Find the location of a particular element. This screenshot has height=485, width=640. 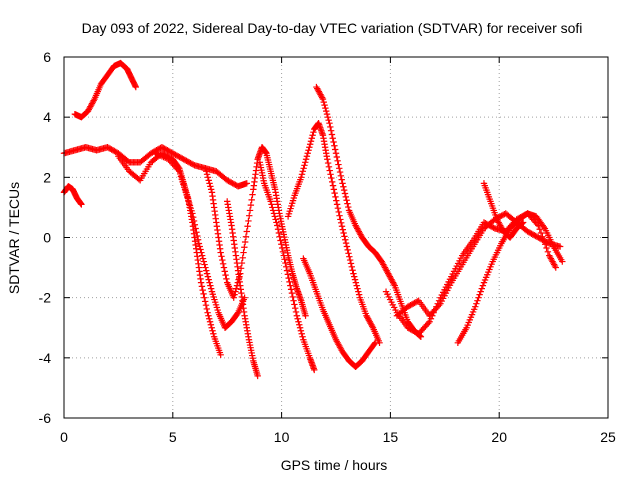

x-tick-label: 5 is located at coordinates (173, 437).